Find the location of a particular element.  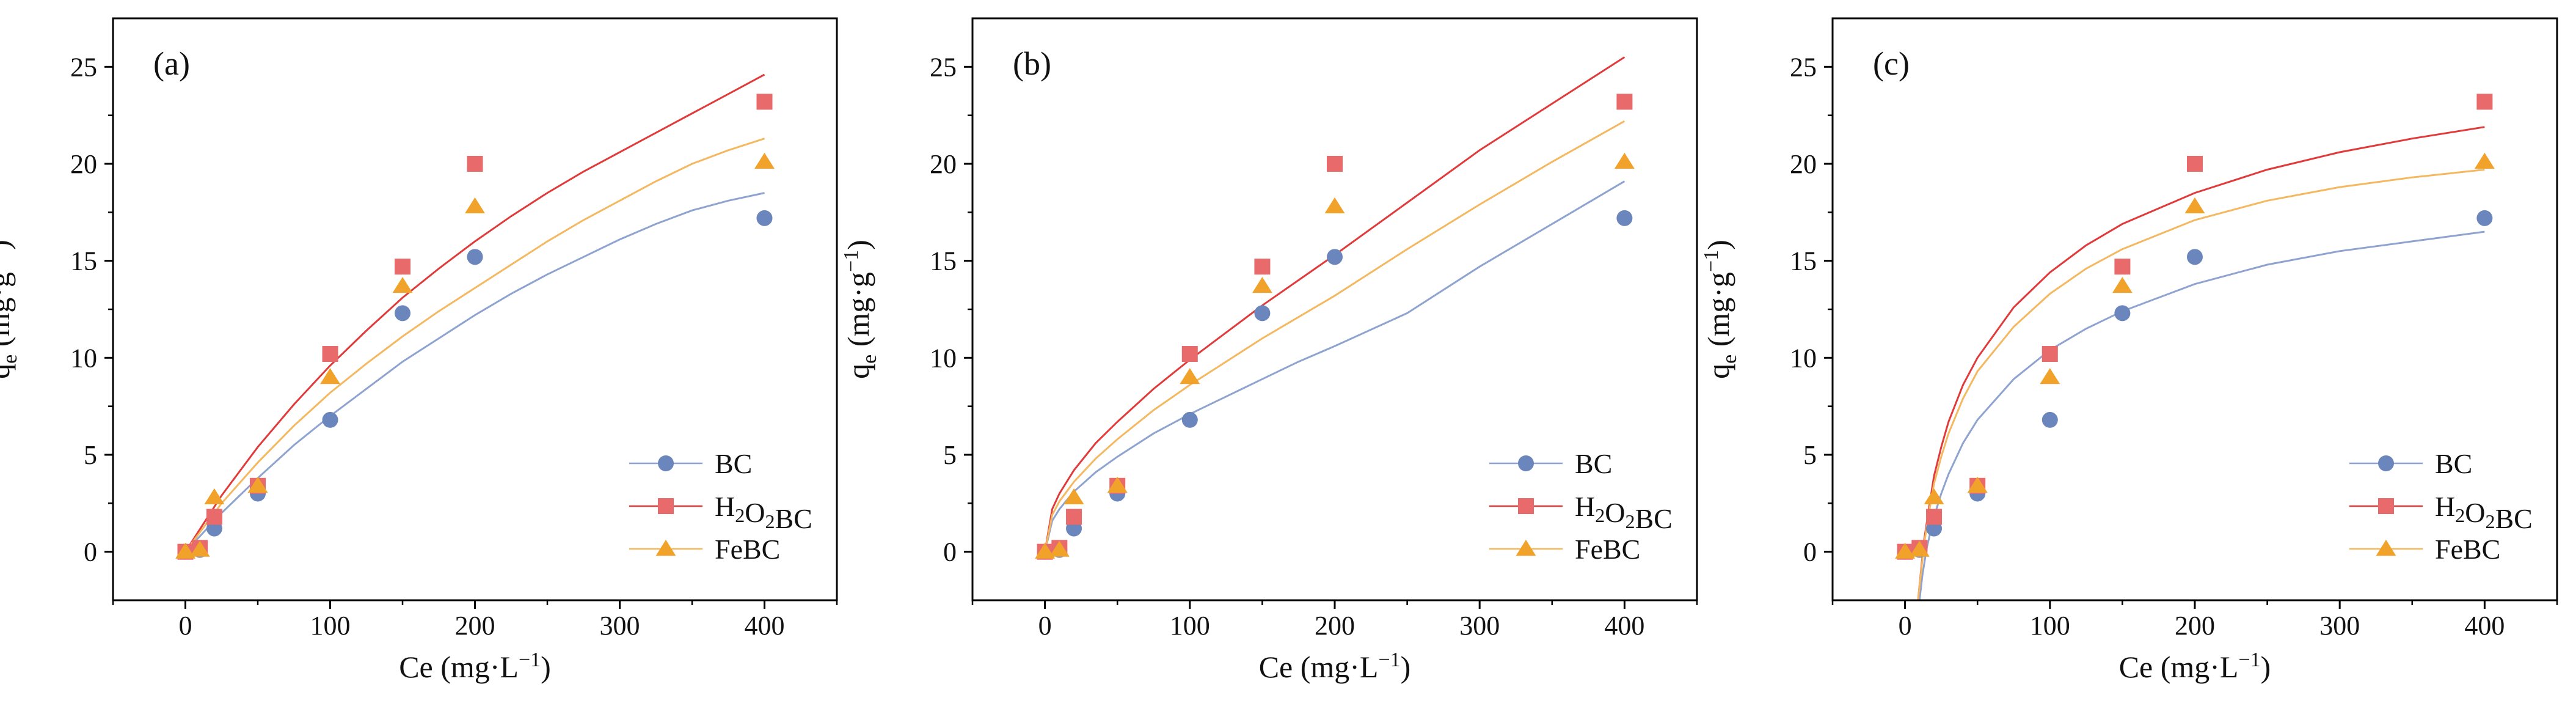

y-tick-label: 10 is located at coordinates (943, 358).